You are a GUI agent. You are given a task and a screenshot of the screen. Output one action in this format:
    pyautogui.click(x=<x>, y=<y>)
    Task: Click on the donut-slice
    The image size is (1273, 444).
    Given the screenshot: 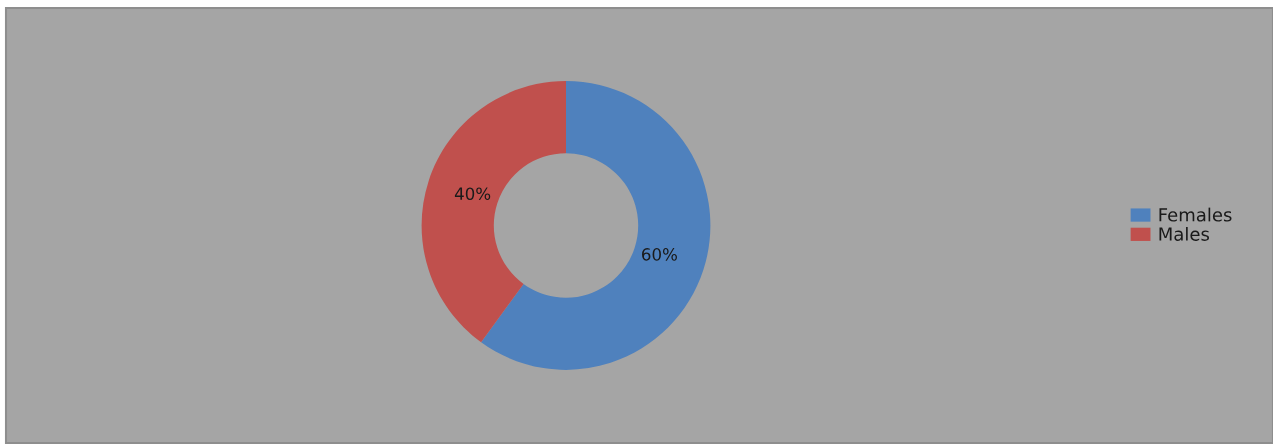 What is the action you would take?
    pyautogui.click(x=493, y=212)
    